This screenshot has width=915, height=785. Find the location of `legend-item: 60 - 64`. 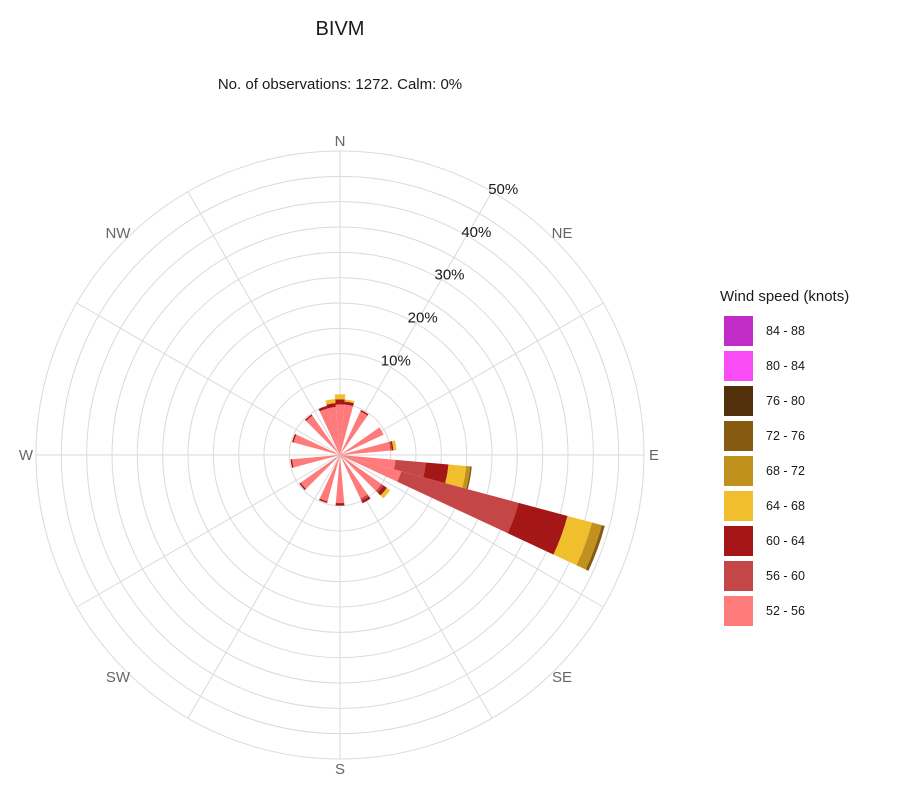

legend-item: 60 - 64 is located at coordinates (786, 540).